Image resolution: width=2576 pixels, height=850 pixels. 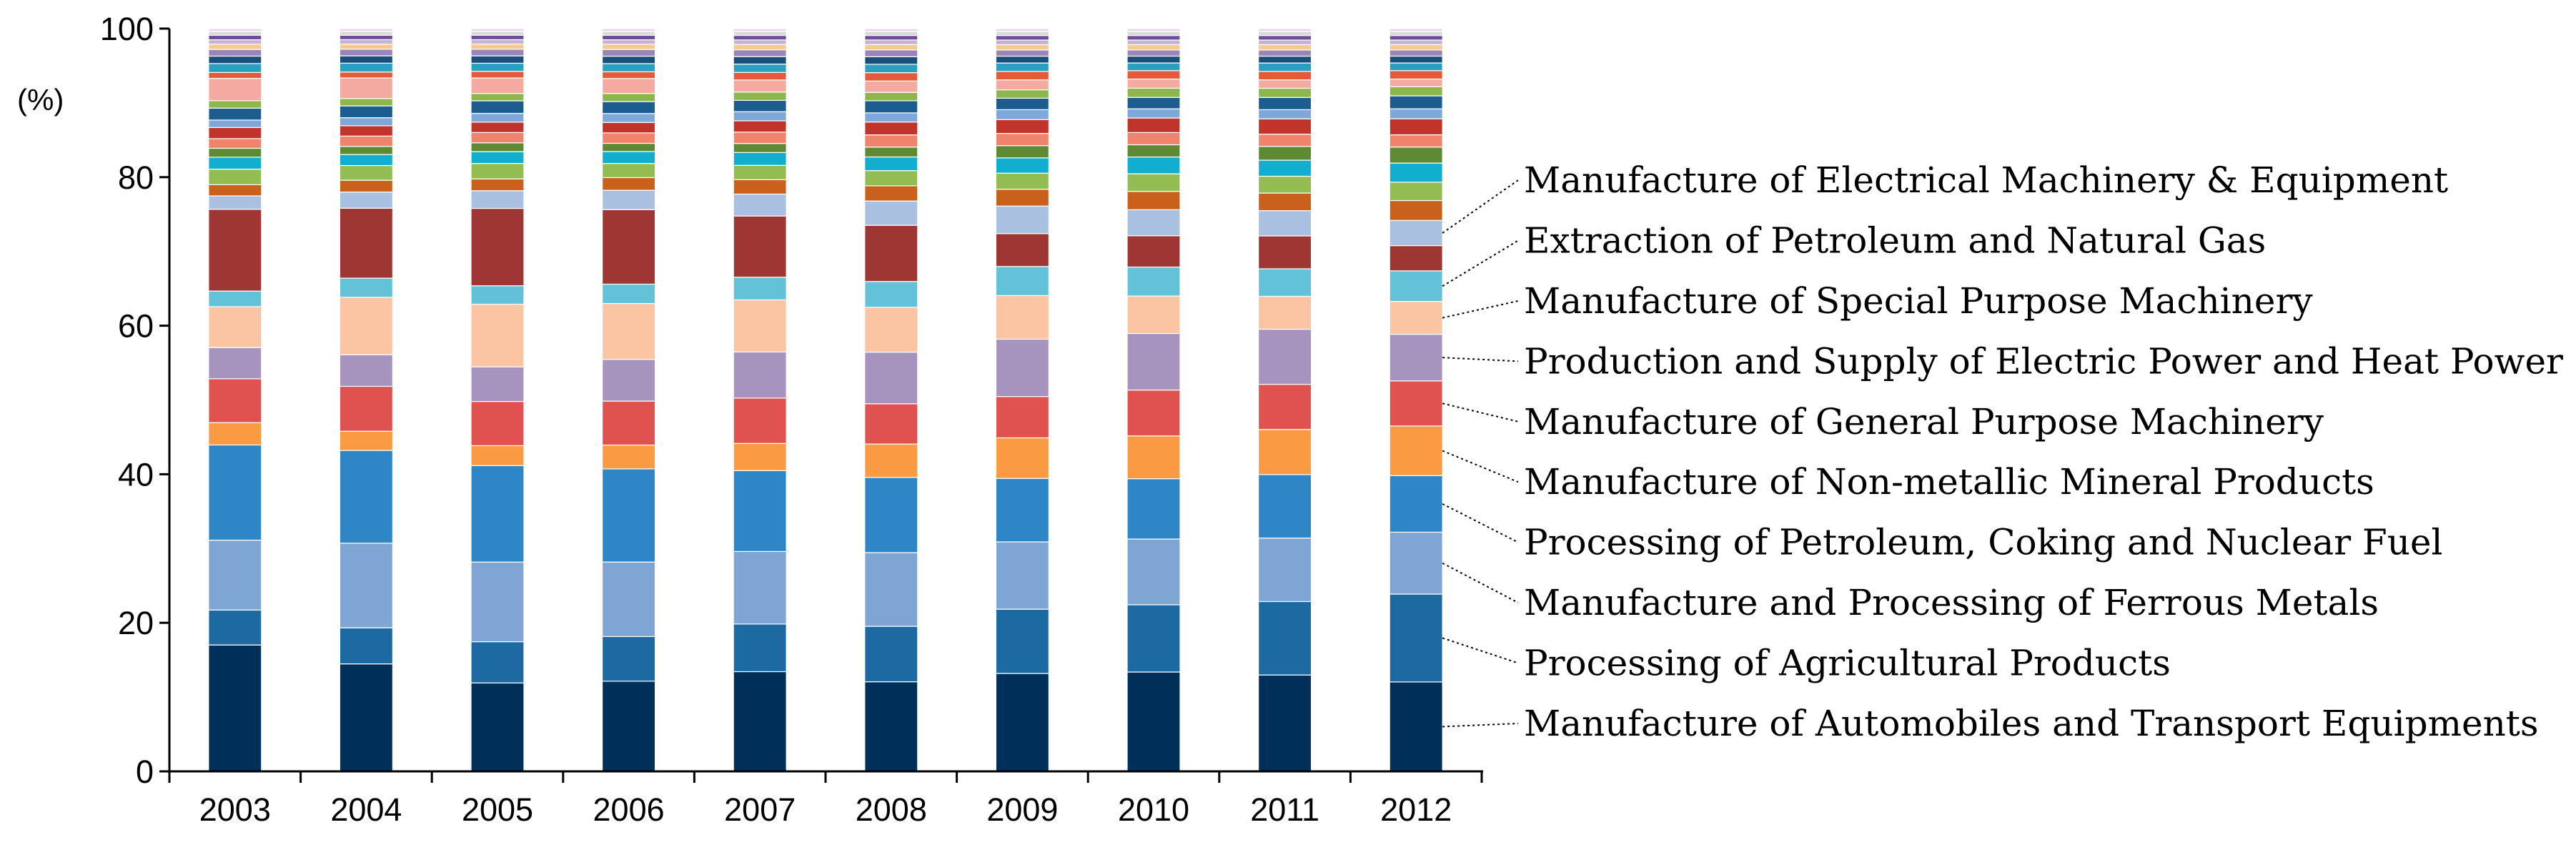 I want to click on bar-segment-2006-manufacture-of-electrical-machinery-equipment, so click(x=628, y=199).